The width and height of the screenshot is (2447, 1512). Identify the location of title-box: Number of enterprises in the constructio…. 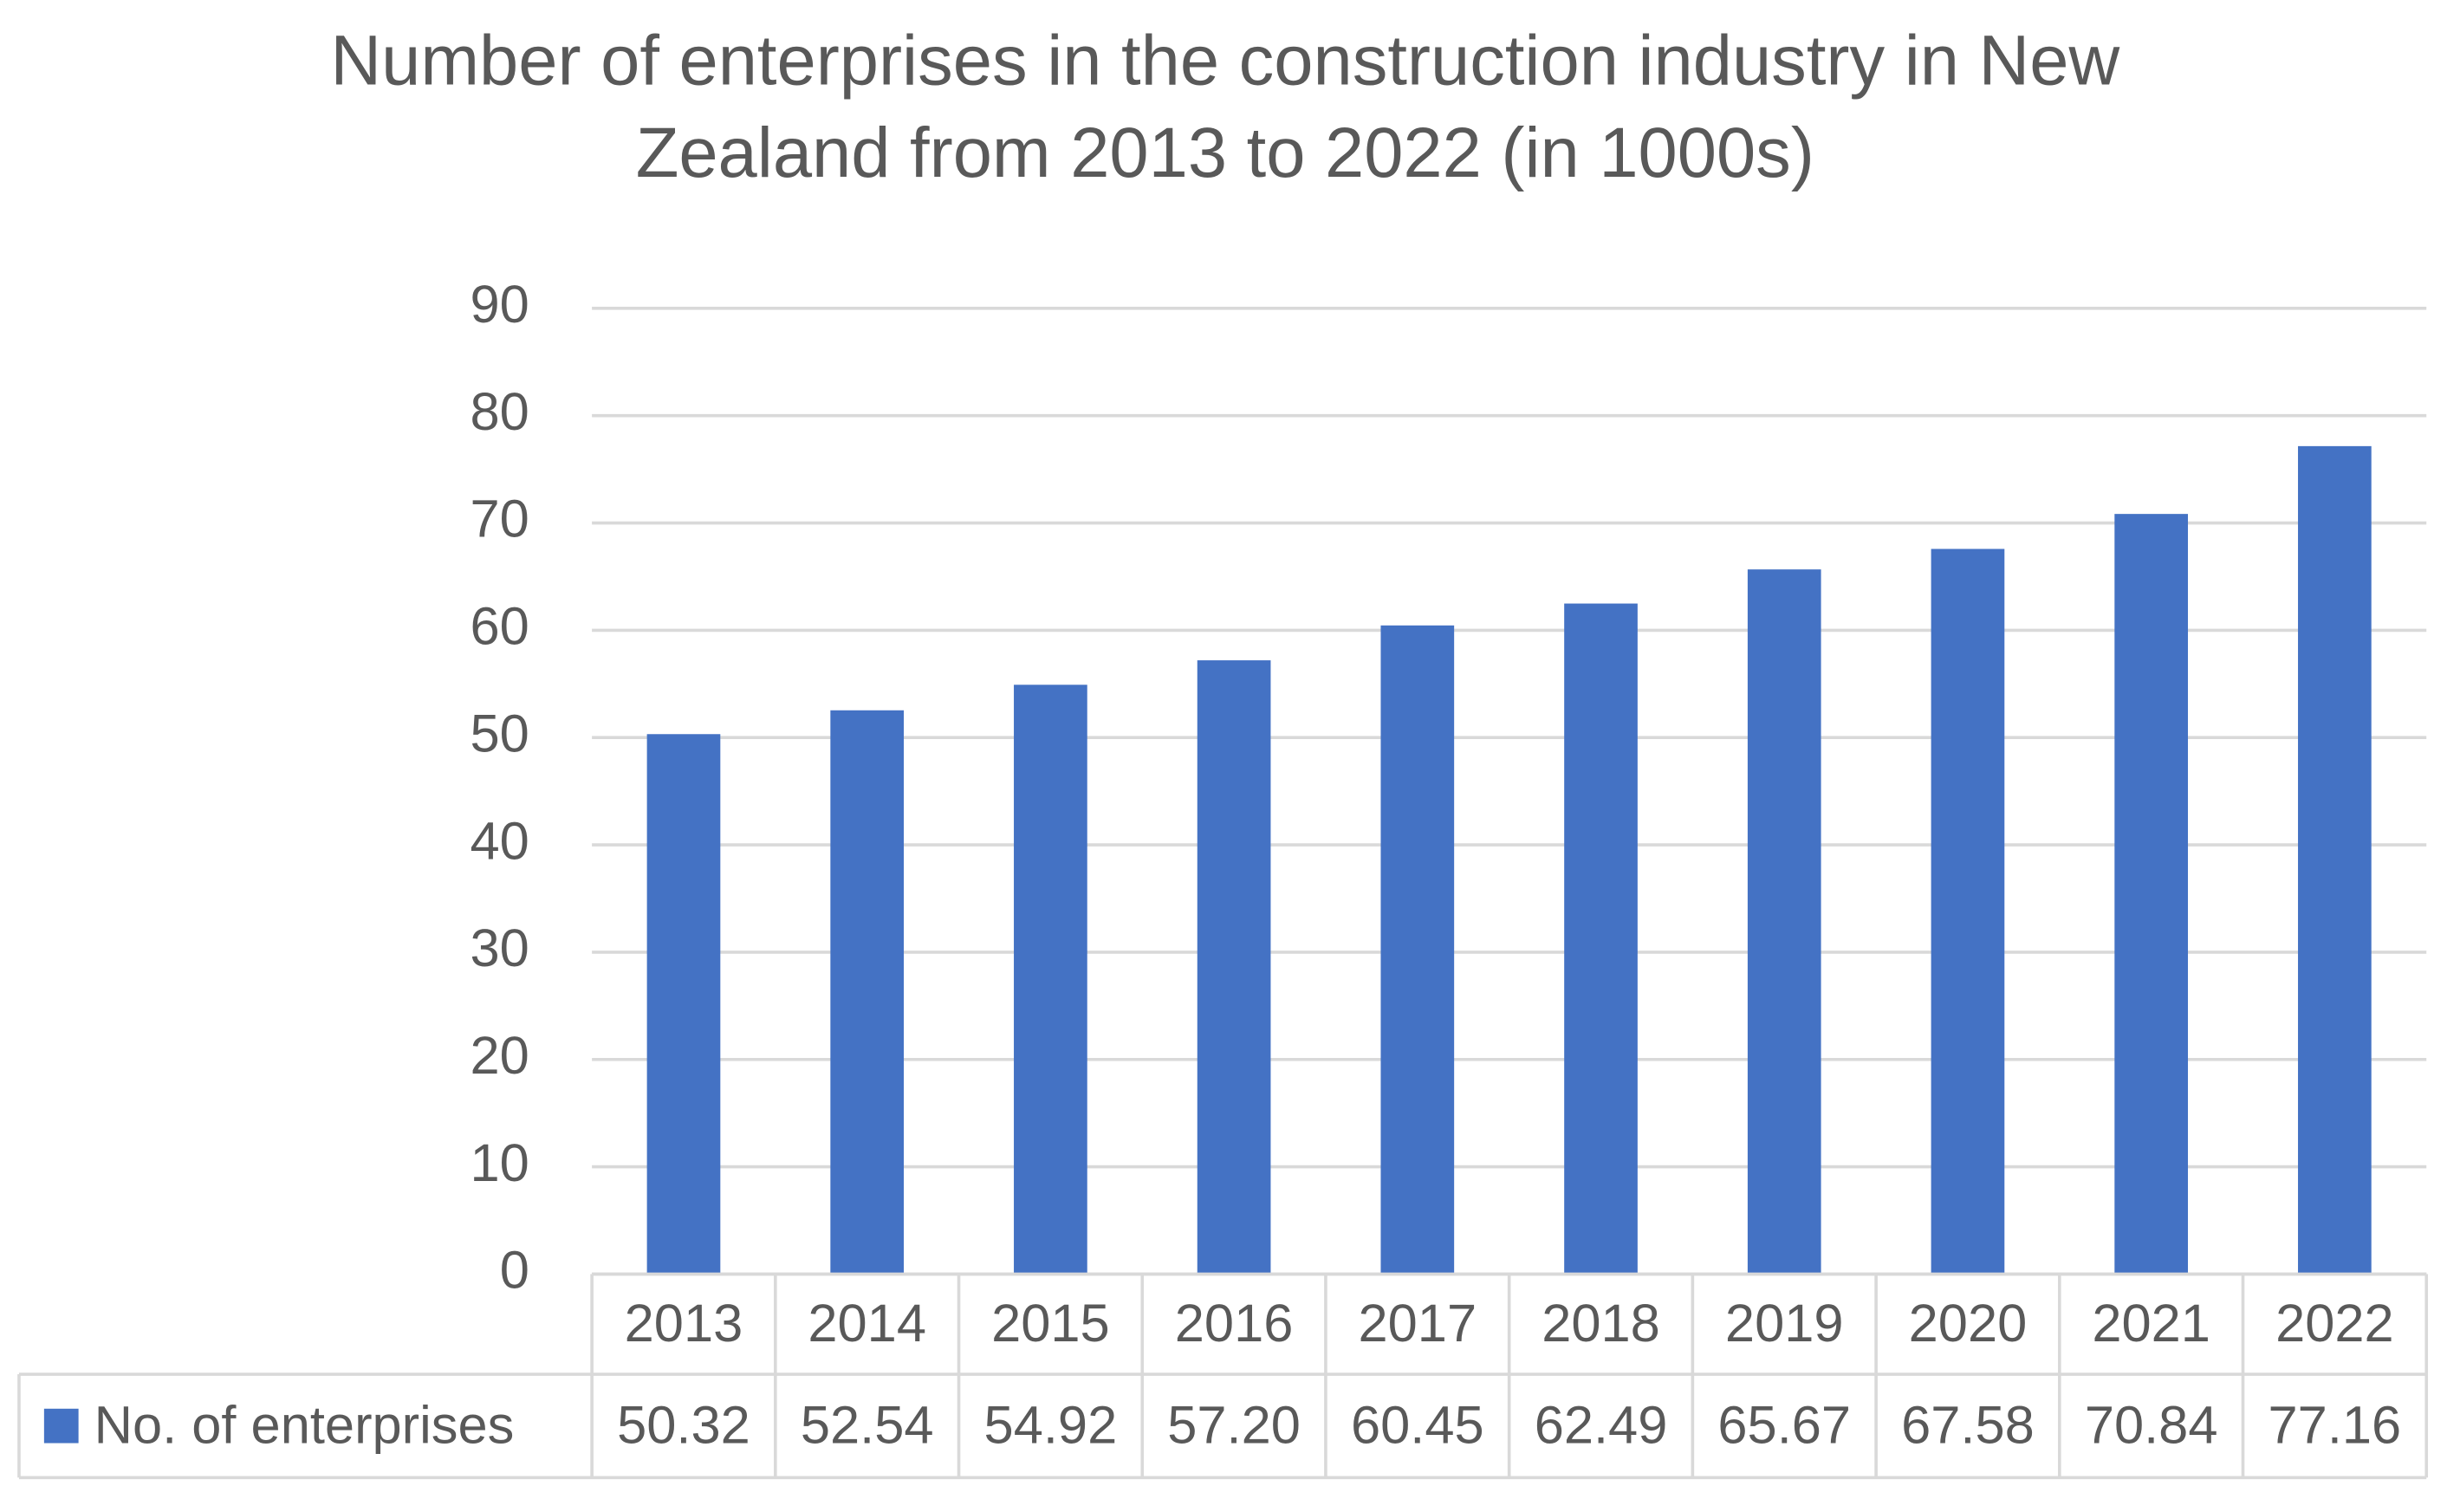
(1225, 106).